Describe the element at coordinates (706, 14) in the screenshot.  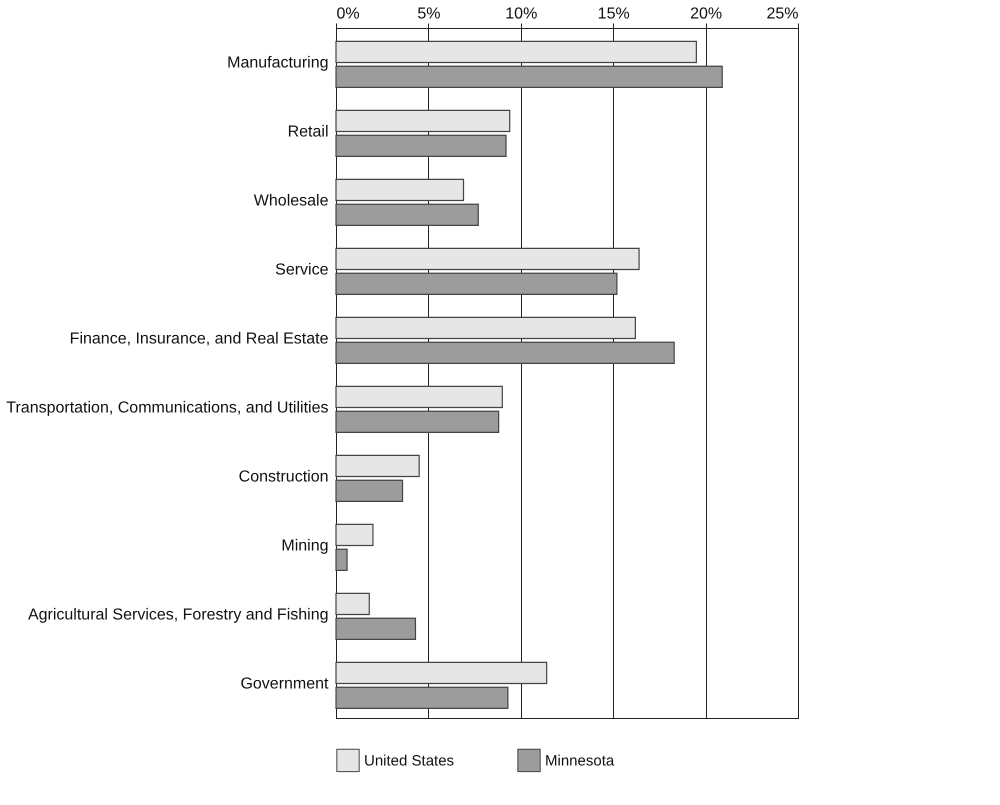
I see `x-tick-label: 20%` at that location.